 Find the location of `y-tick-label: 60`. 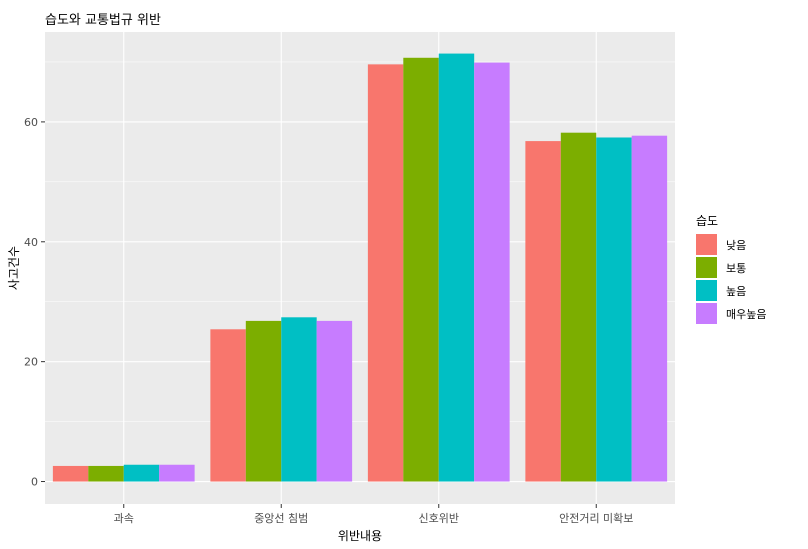

y-tick-label: 60 is located at coordinates (31, 122).